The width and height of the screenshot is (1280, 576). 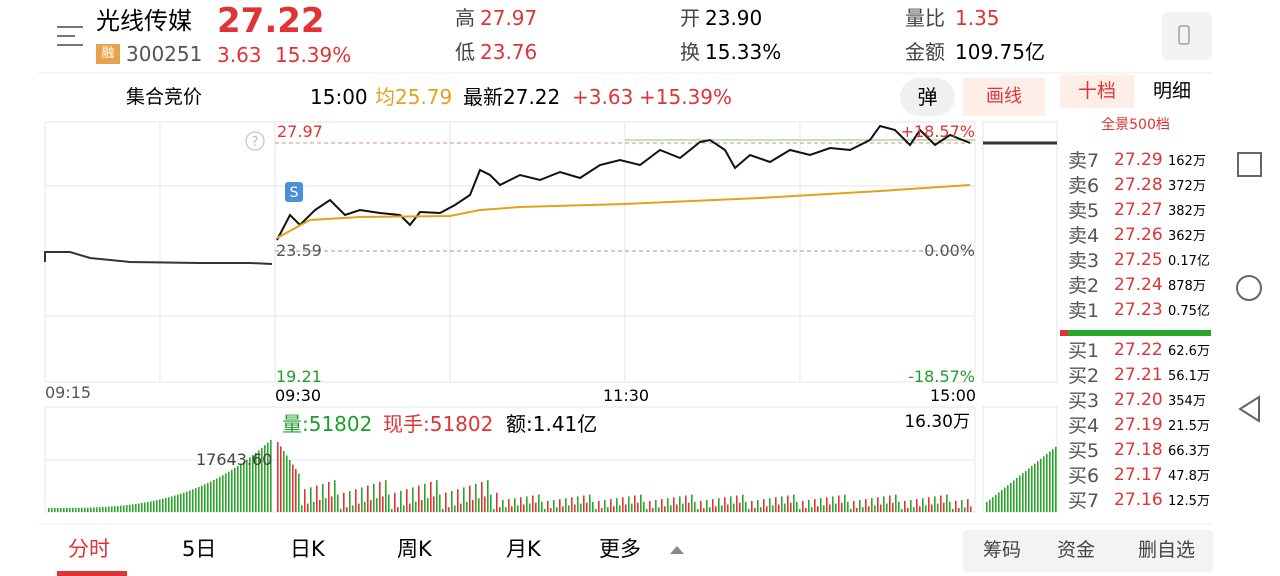 I want to click on high-pct: +18.57%, so click(x=937, y=131).